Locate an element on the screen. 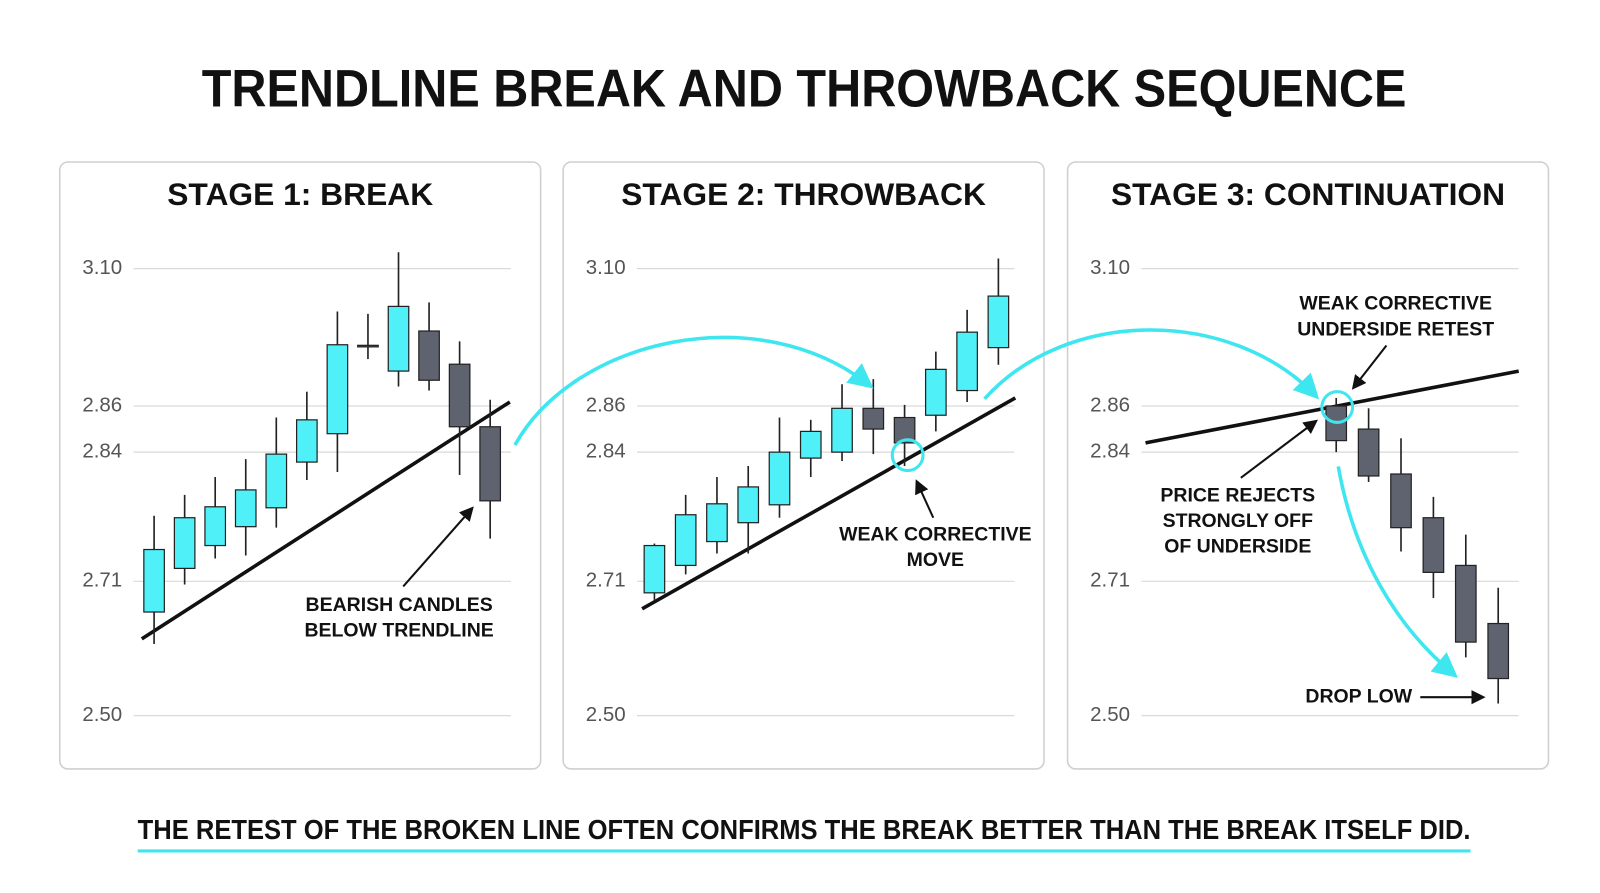  panel-title: STAGE 3: CONTINUATION is located at coordinates (1308, 194).